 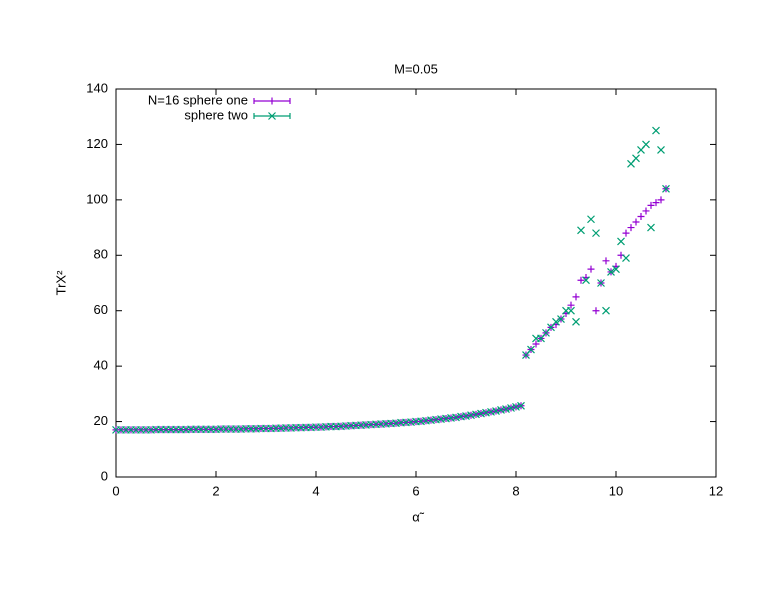 I want to click on y-tick-label: 60, so click(x=101, y=309).